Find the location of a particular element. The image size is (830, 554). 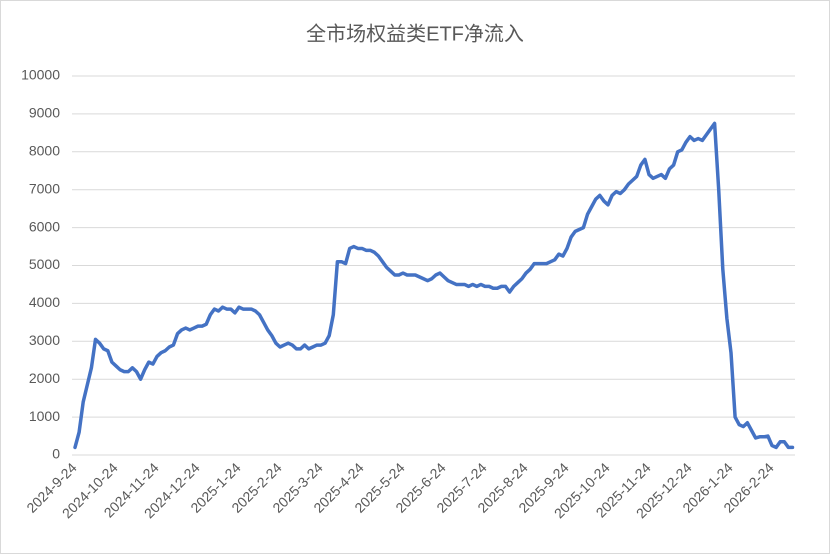

y-tick-label: 9000 is located at coordinates (44, 113).